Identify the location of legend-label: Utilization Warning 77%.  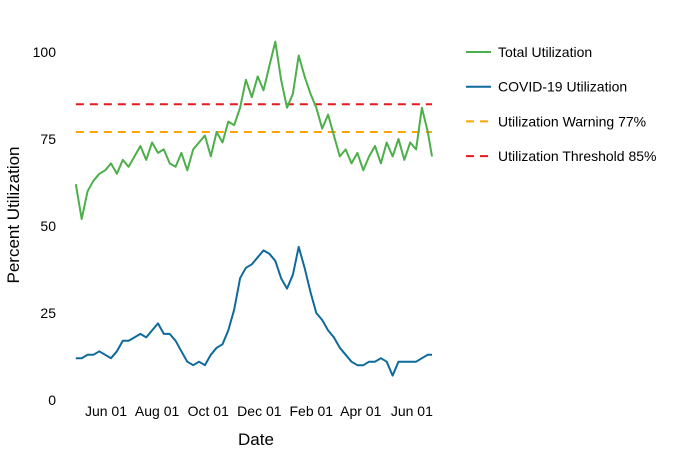
(572, 121).